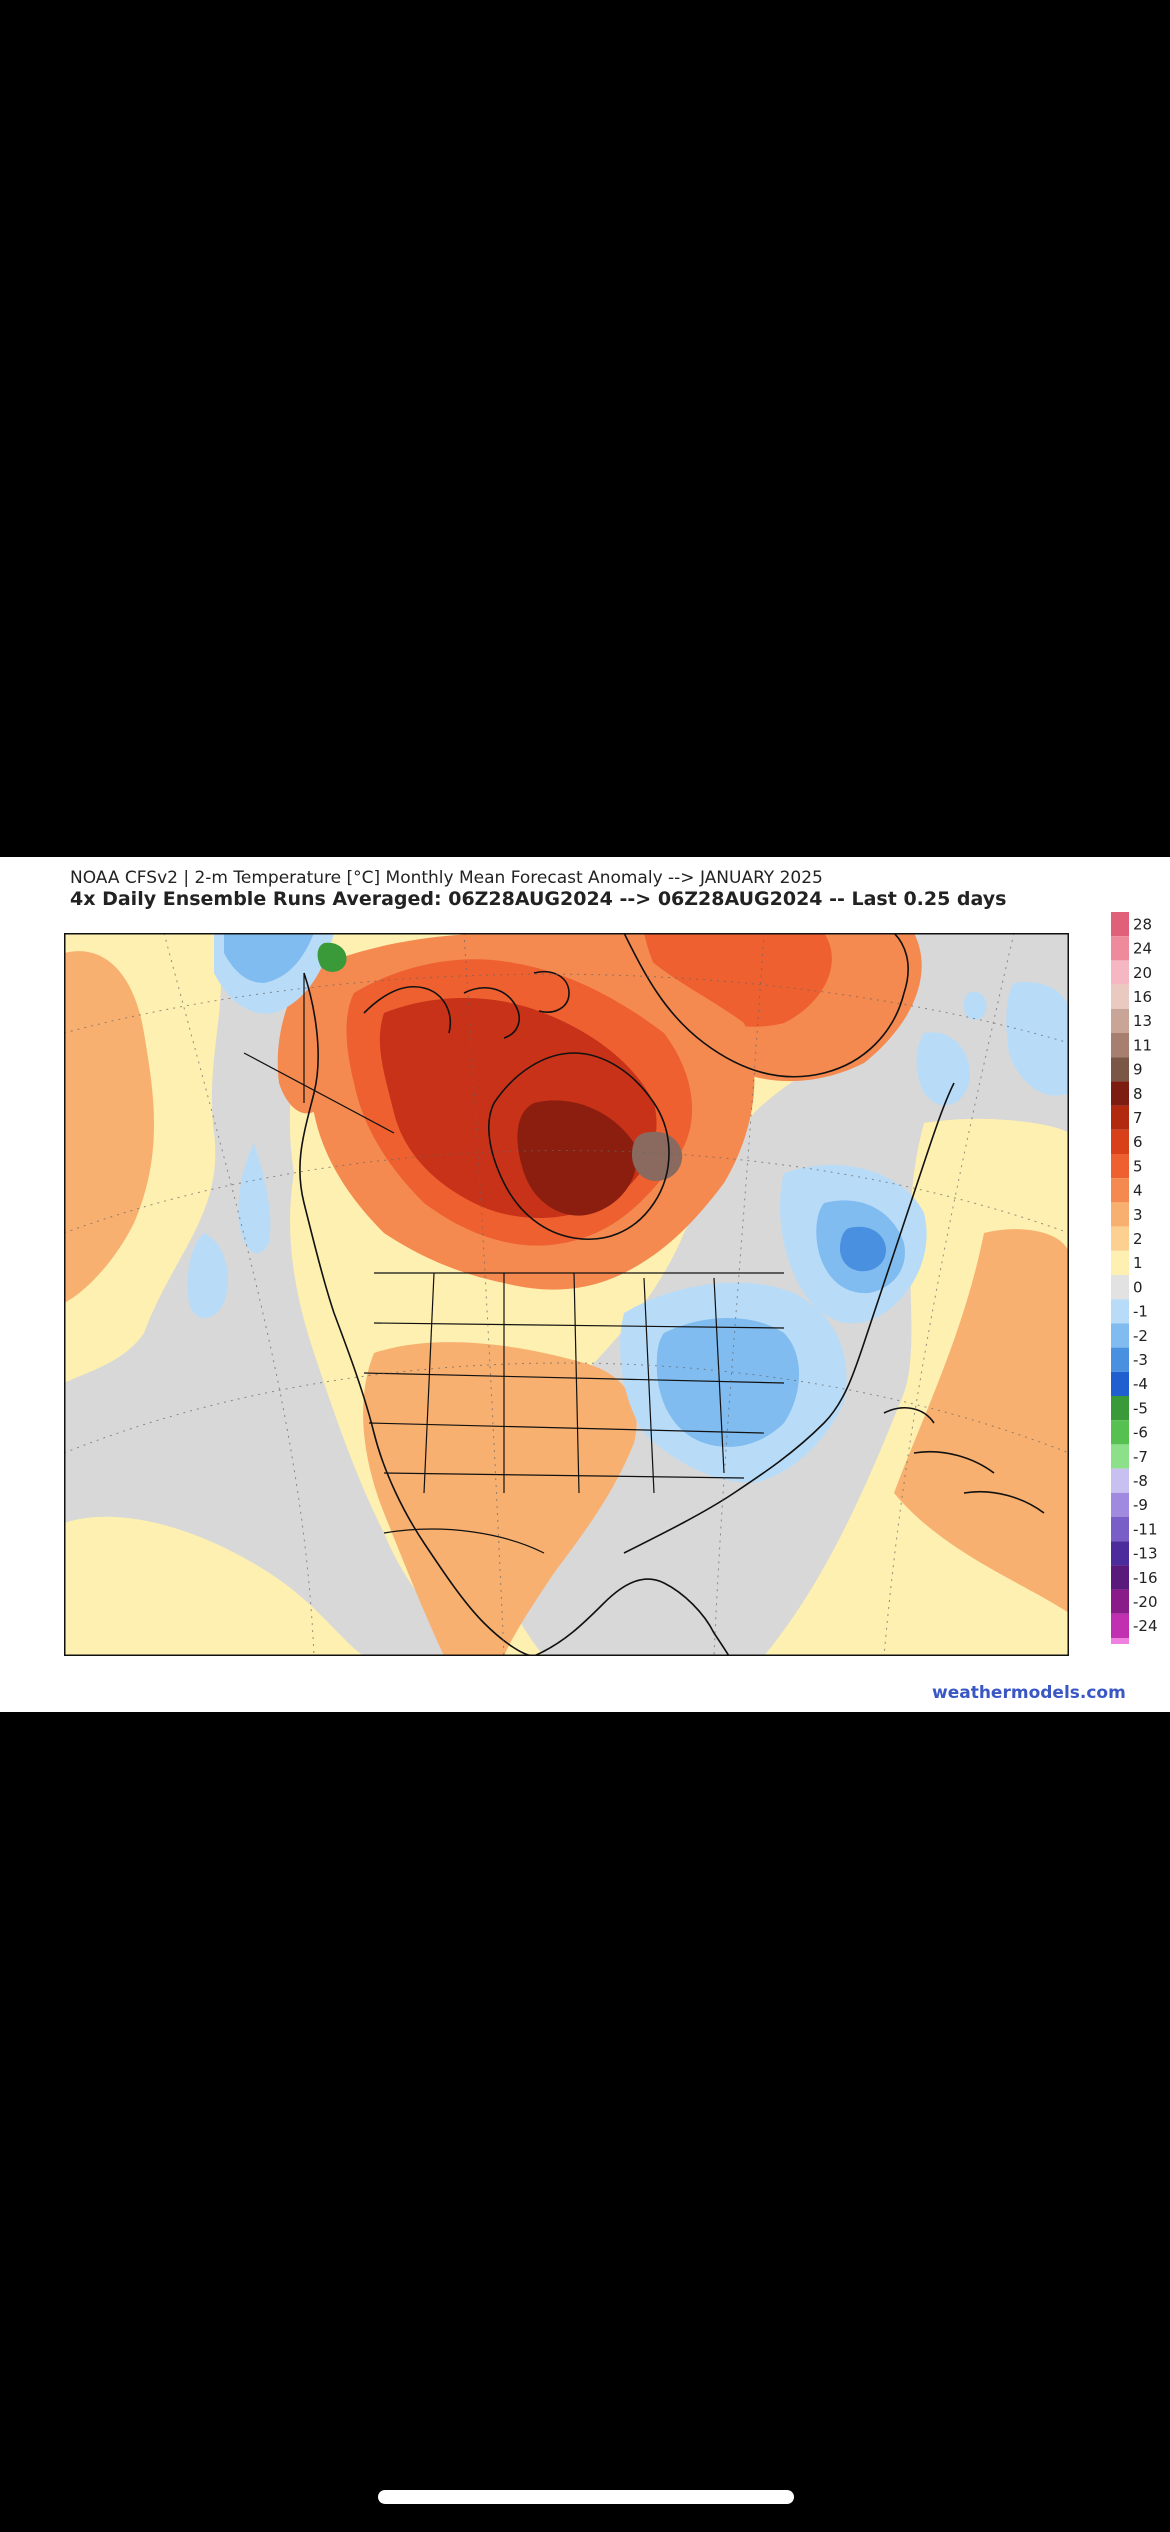 This screenshot has width=1170, height=2532. What do you see at coordinates (1140, 1384) in the screenshot?
I see `legend-label: -4` at bounding box center [1140, 1384].